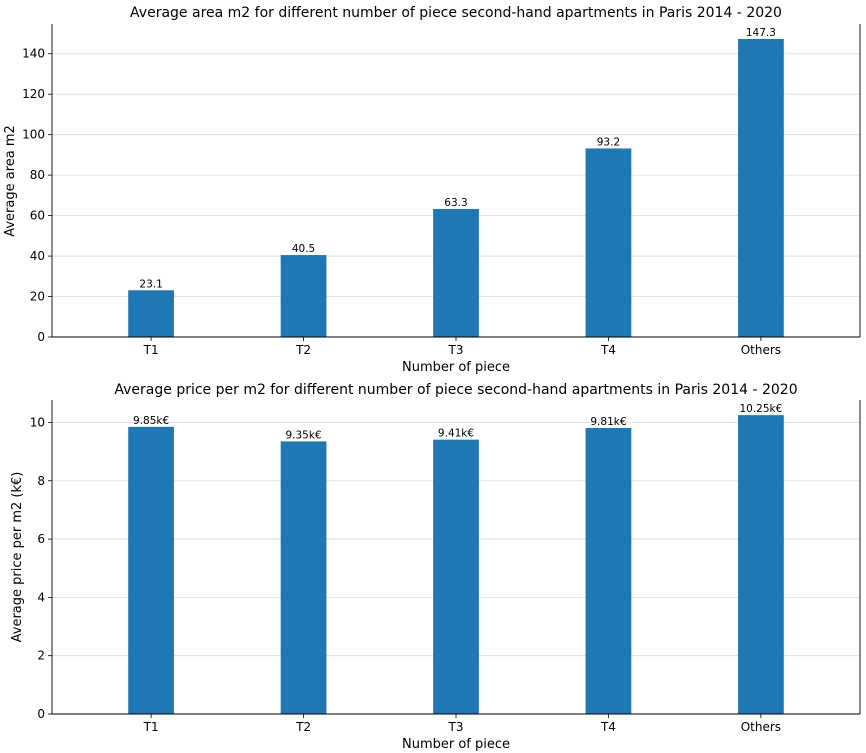 The height and width of the screenshot is (753, 866). I want to click on price-chart-x-tick-label: T2, so click(303, 727).